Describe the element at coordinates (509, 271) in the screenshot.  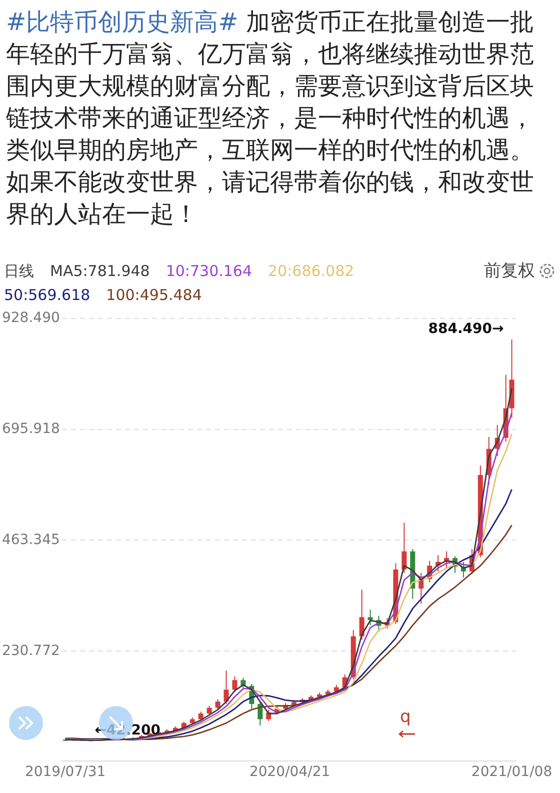
I see `text: 前复权` at that location.